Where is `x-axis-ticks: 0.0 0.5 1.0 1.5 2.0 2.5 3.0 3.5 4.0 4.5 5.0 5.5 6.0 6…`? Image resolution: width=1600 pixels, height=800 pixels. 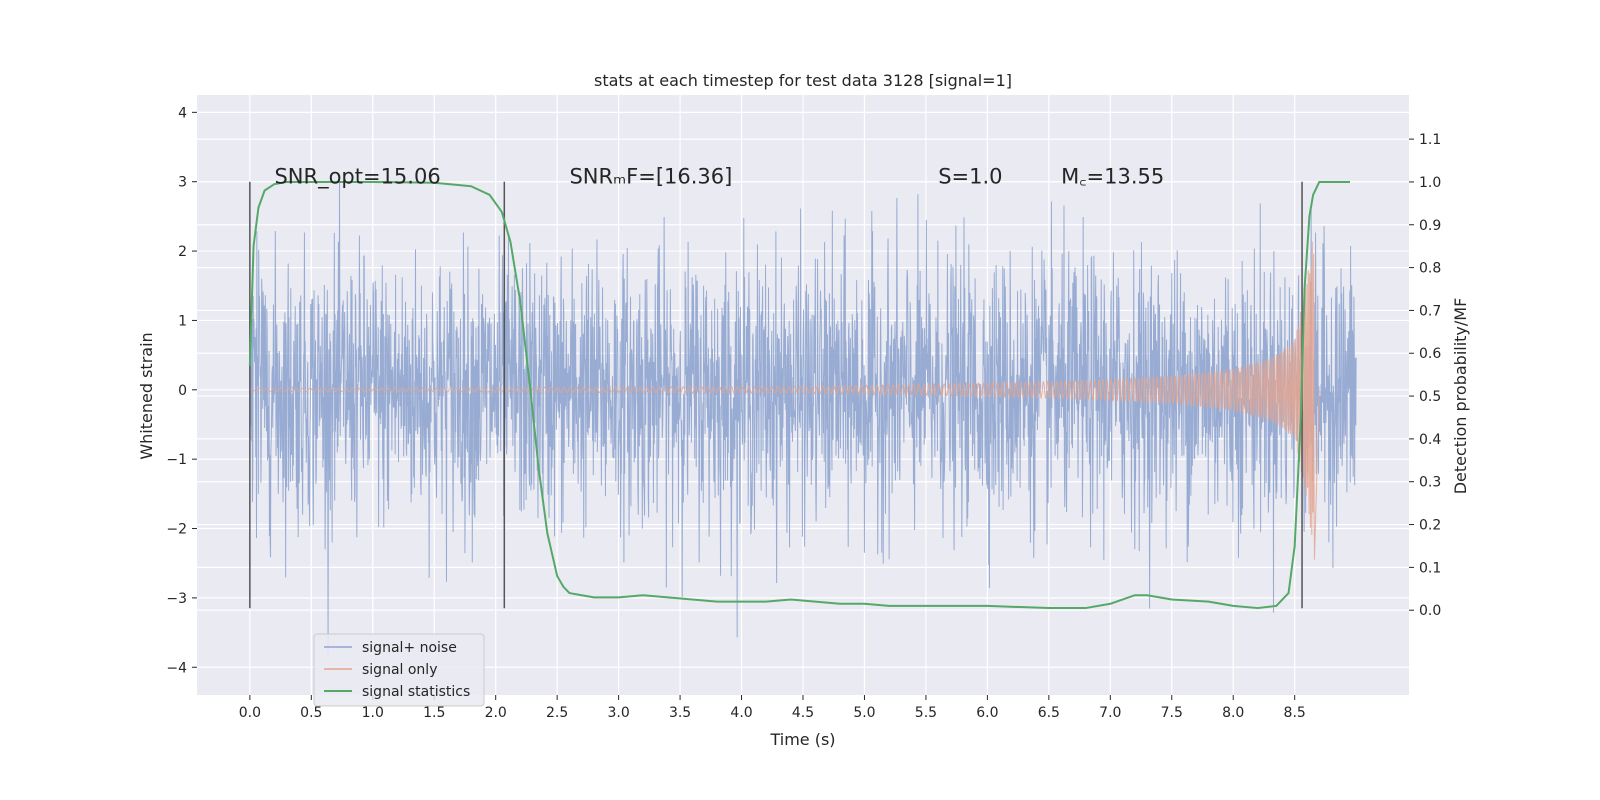
x-axis-ticks: 0.0 0.5 1.0 1.5 2.0 2.5 3.0 3.5 4.0 4.5 5.0 5.5 6.0 6… is located at coordinates (772, 708).